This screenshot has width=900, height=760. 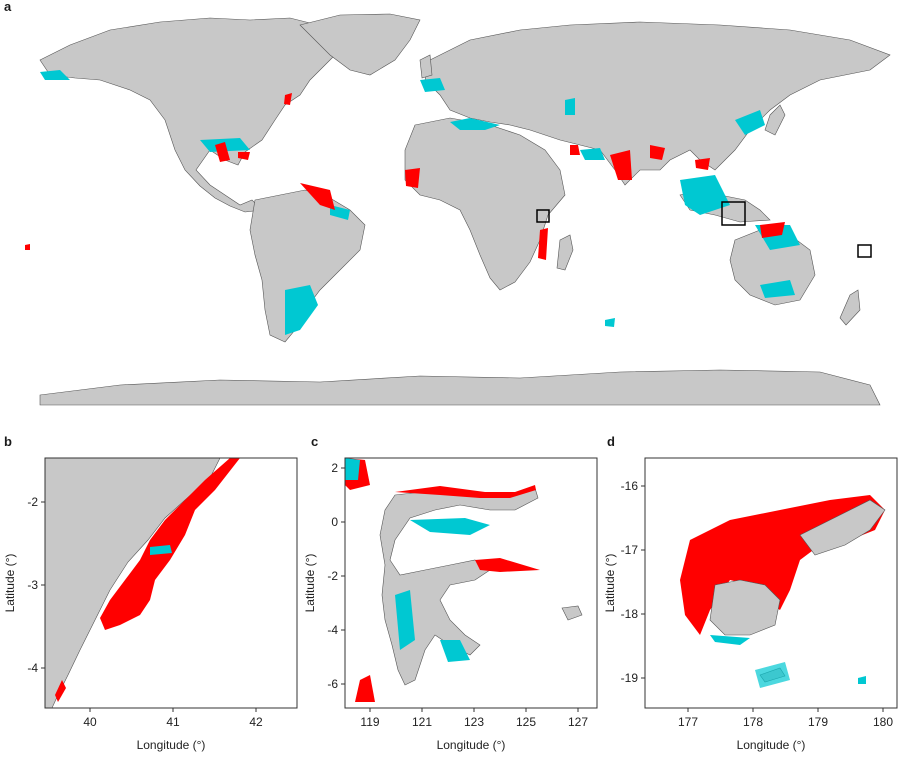 What do you see at coordinates (60, 691) in the screenshot?
I see `panel-b-red-shoreline` at bounding box center [60, 691].